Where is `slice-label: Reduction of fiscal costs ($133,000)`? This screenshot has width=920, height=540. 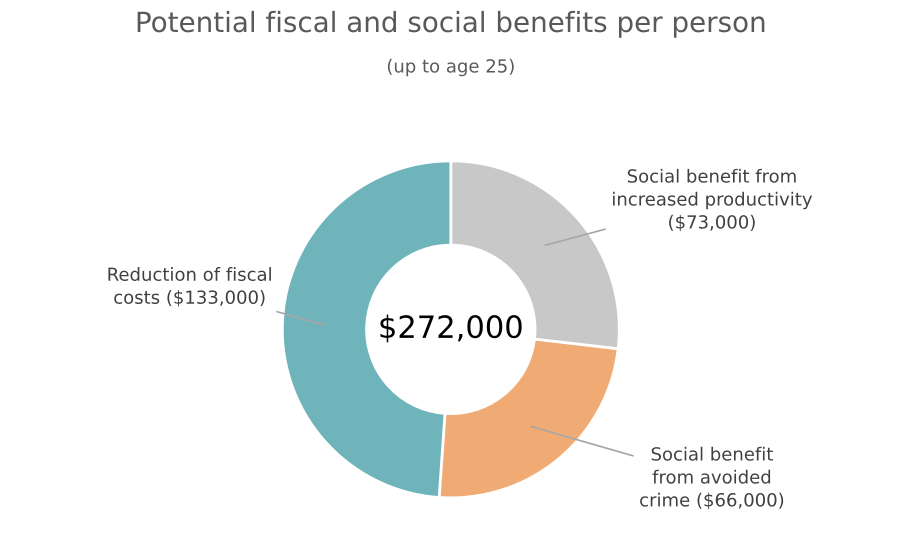
slice-label: Reduction of fiscal costs ($133,000) is located at coordinates (189, 286).